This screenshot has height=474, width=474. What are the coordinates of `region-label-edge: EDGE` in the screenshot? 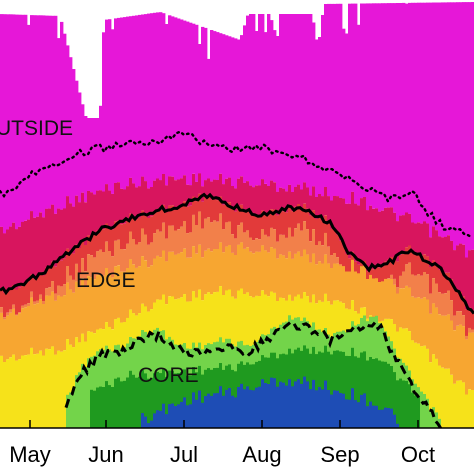 It's located at (106, 280).